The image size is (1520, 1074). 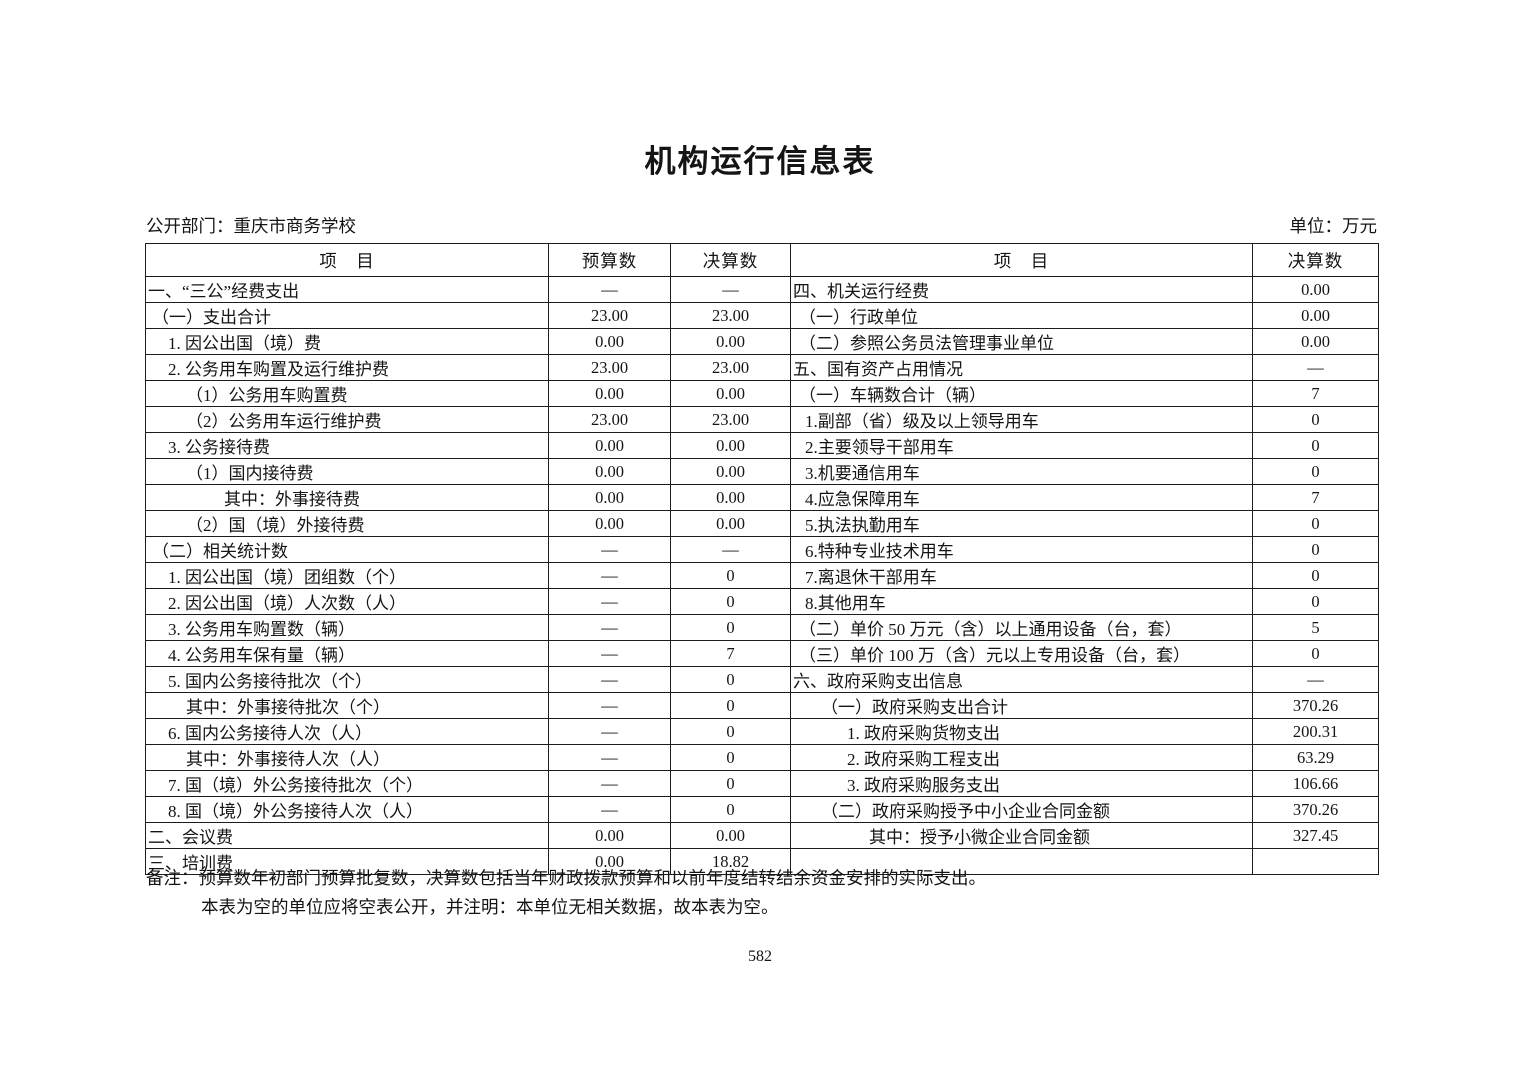 I want to click on table-row: 7. 国（境）外公务接待批次（个） —0 3. 政府采购服务支出 106.66, so click(x=762, y=783).